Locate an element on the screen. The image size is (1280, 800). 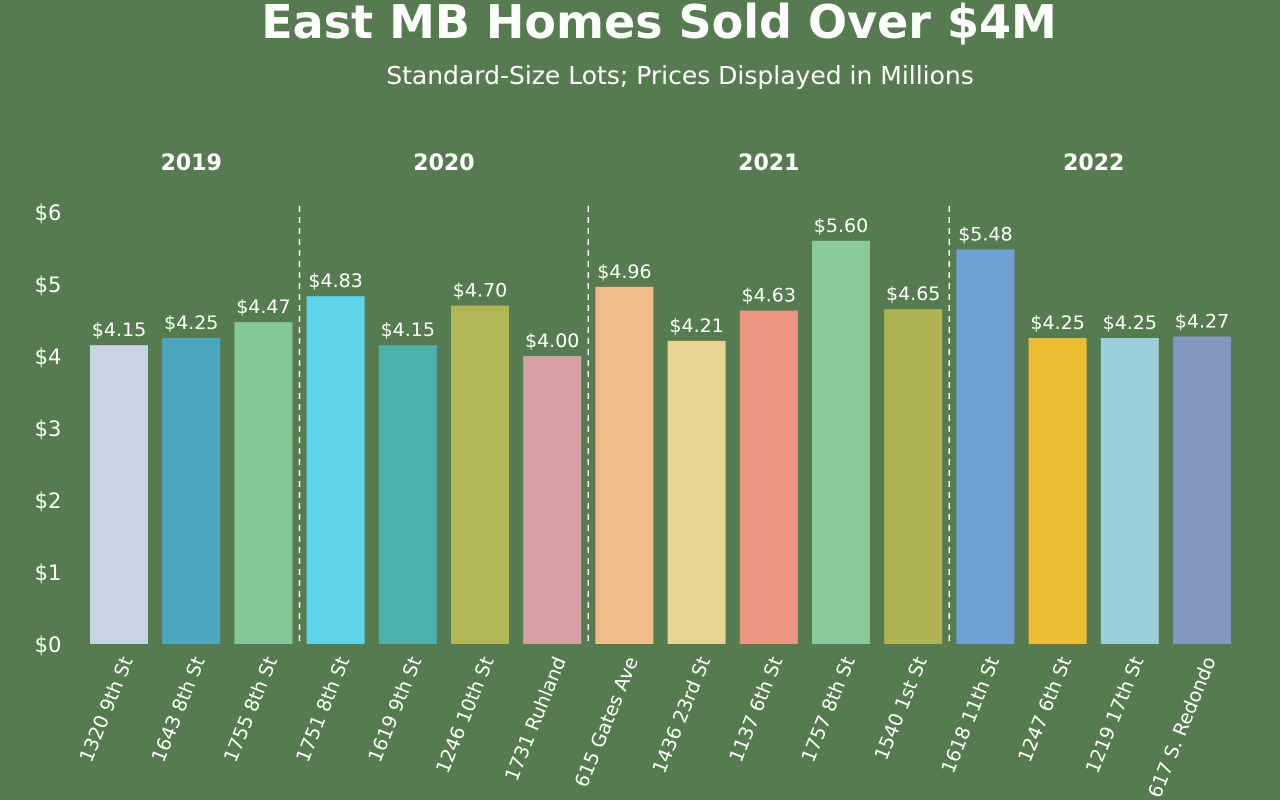
bar-value-label: $4.70 is located at coordinates (480, 291).